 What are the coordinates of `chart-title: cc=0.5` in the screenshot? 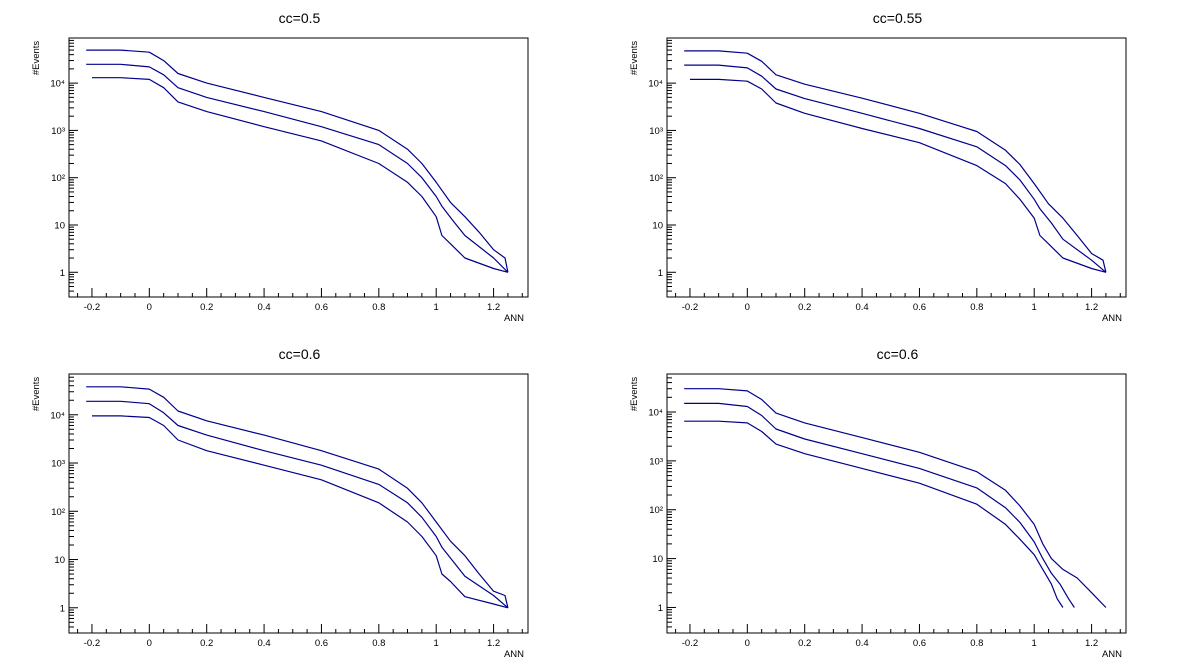 It's located at (300, 18).